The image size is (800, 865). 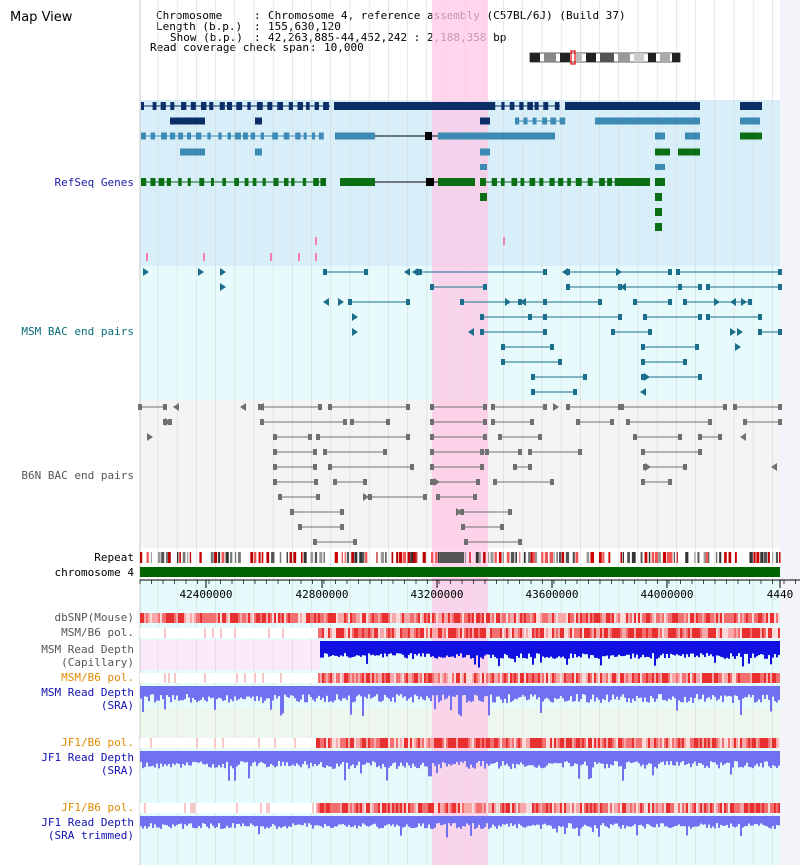 I want to click on refseq-genes-track, so click(x=451, y=181).